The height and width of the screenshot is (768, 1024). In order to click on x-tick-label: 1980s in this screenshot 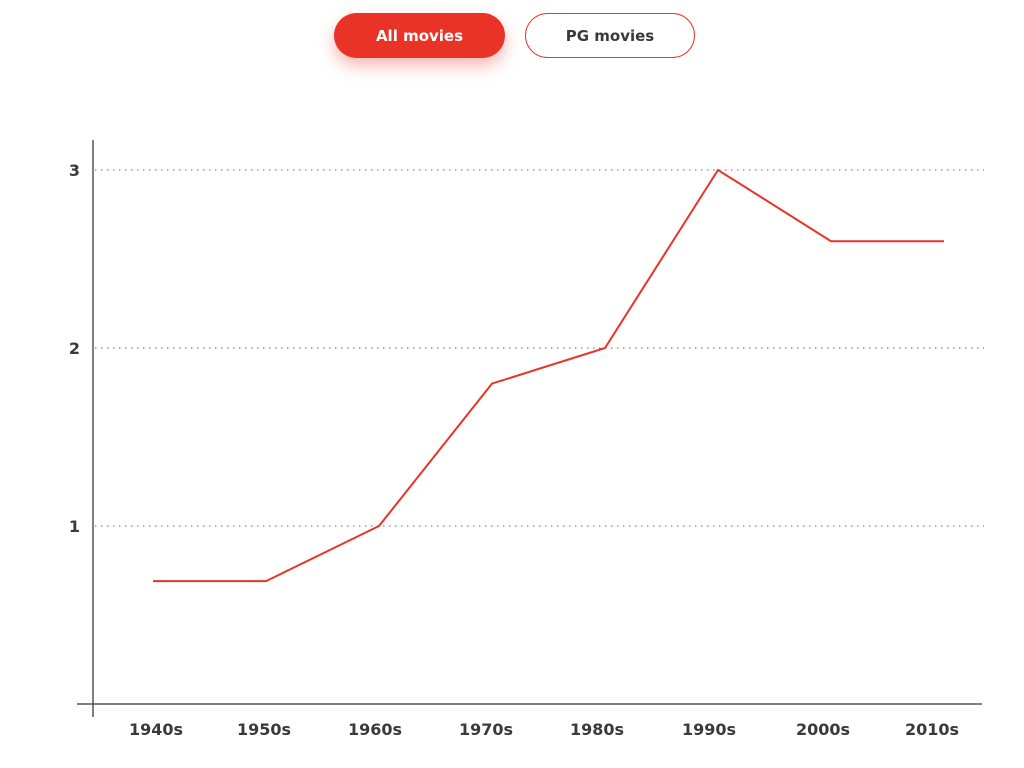, I will do `click(597, 729)`.